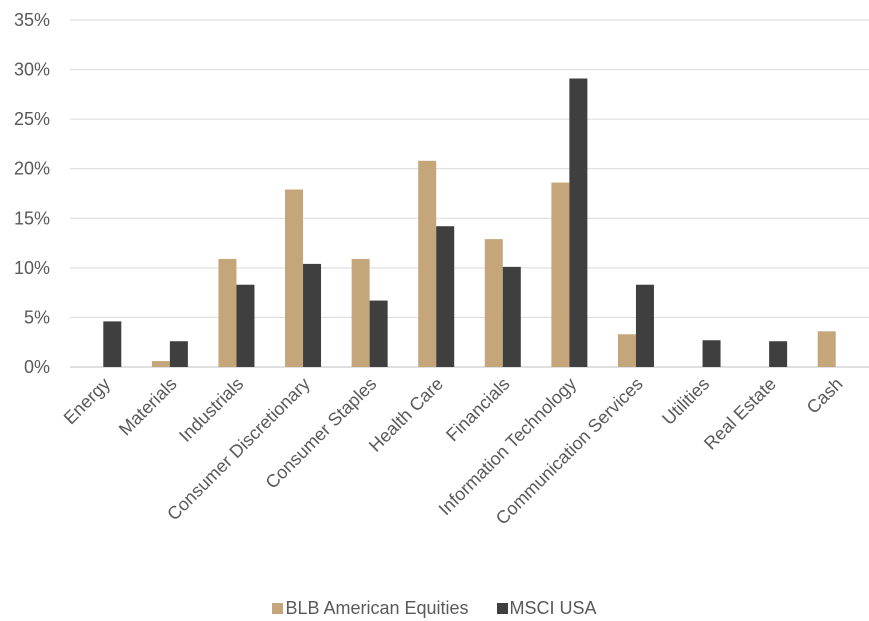  Describe the element at coordinates (32, 20) in the screenshot. I see `y-tick-label: 35%` at that location.